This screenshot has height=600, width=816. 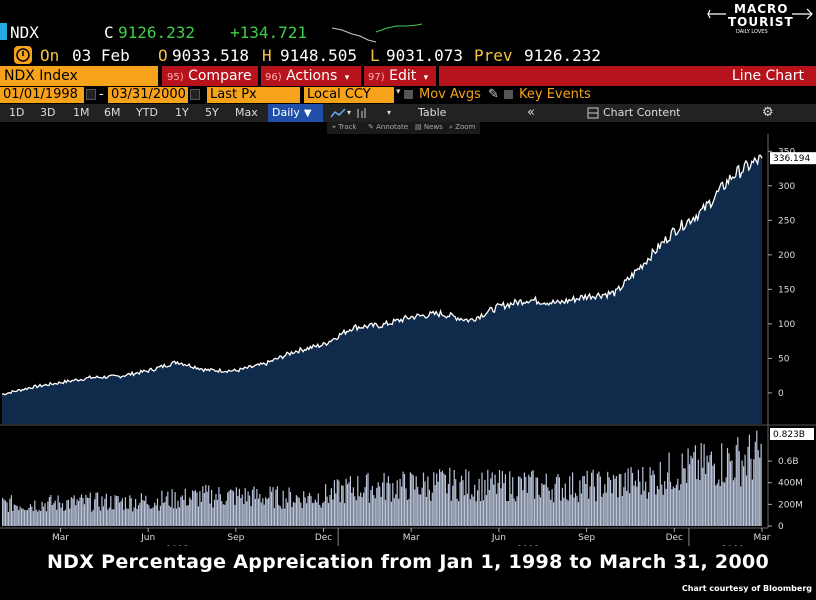 What do you see at coordinates (528, 545) in the screenshot?
I see `x-year-label: 1999` at bounding box center [528, 545].